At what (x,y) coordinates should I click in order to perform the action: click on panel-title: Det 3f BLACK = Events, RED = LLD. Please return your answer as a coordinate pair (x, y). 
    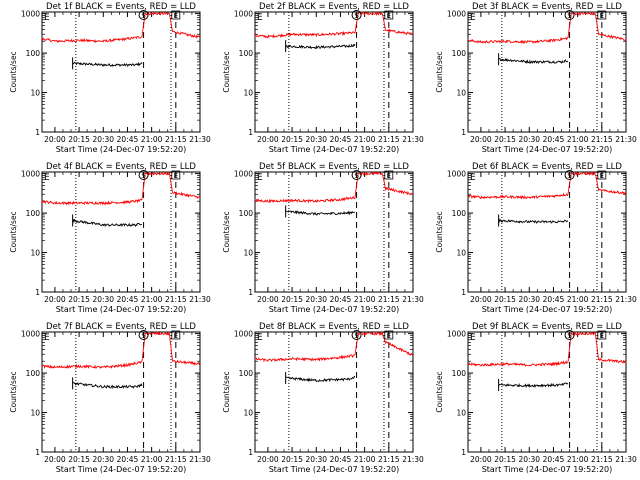
    Looking at the image, I should click on (547, 7).